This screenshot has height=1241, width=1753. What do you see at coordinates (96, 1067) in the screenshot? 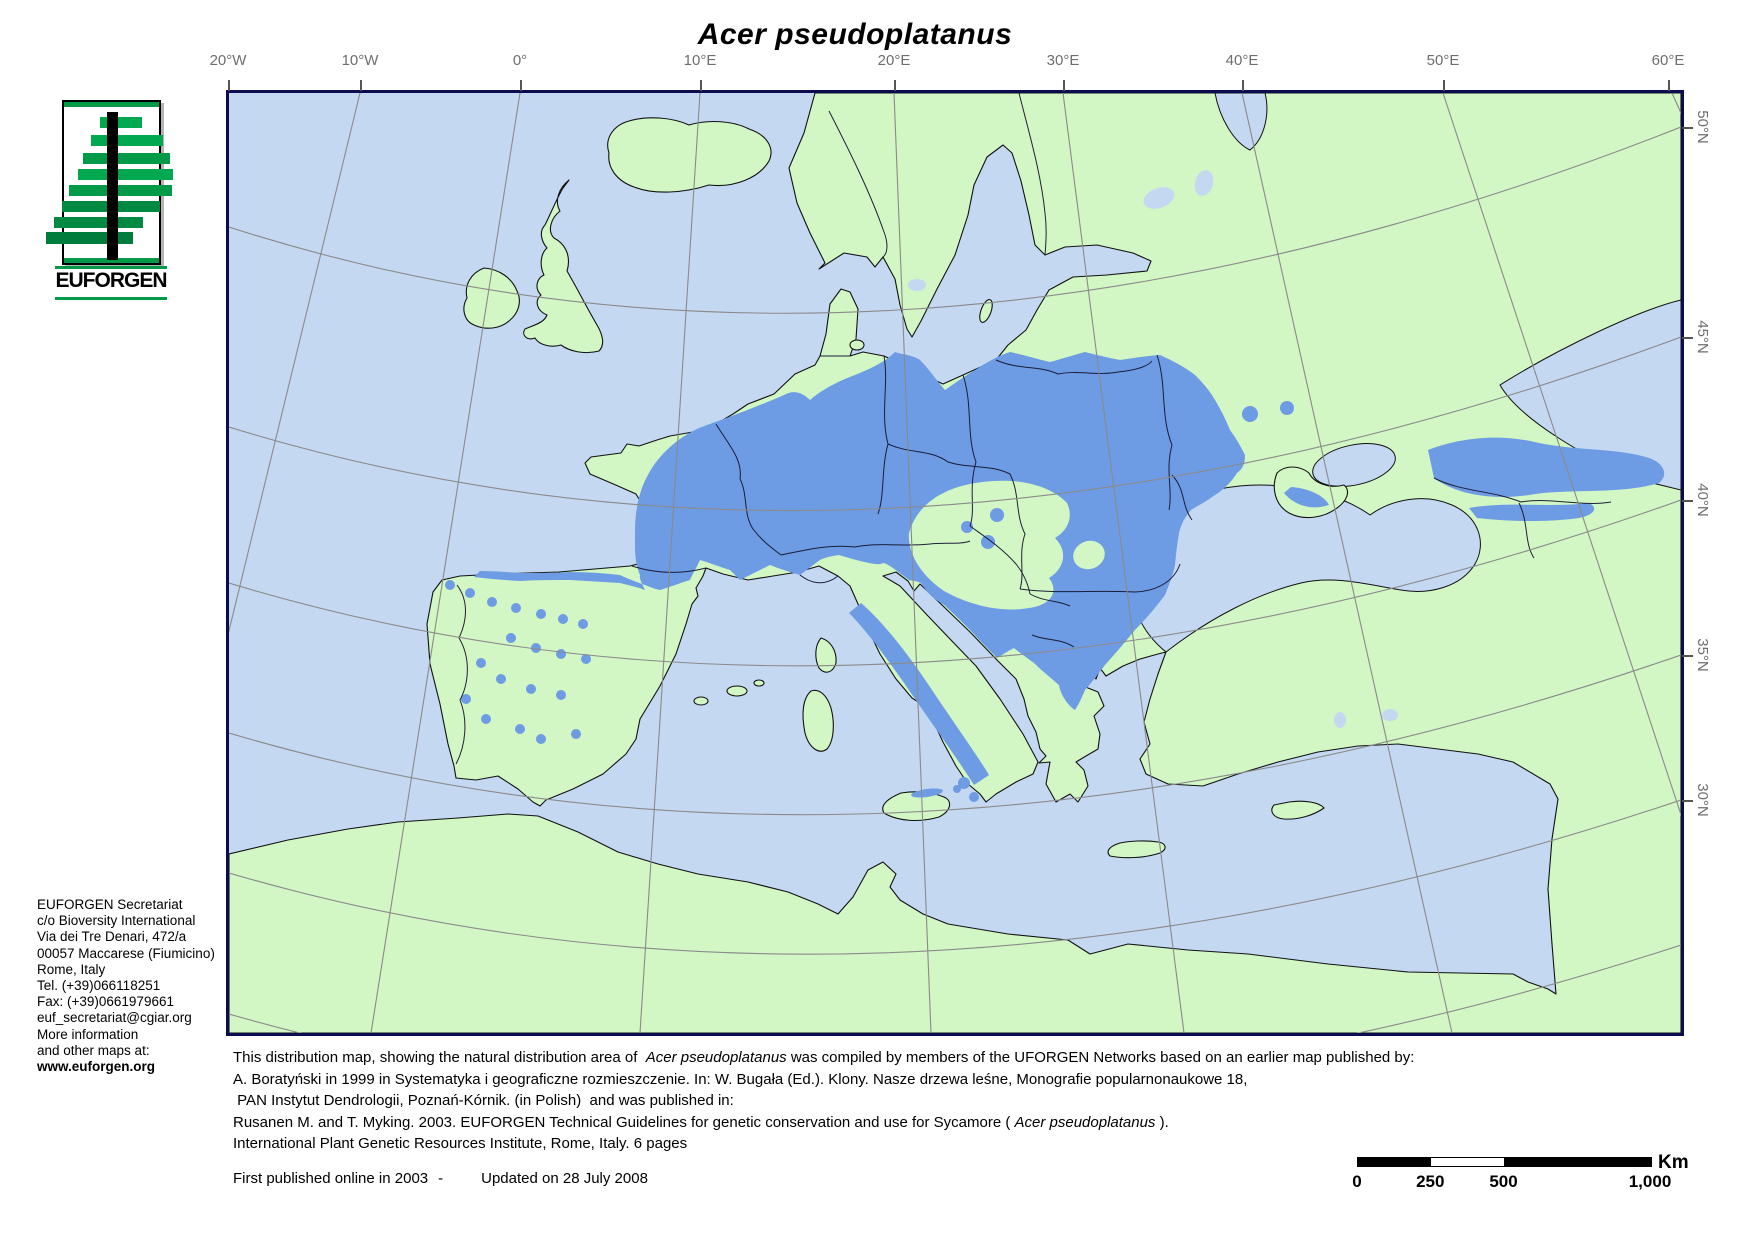
I see `website-link: www.euforgen.org` at bounding box center [96, 1067].